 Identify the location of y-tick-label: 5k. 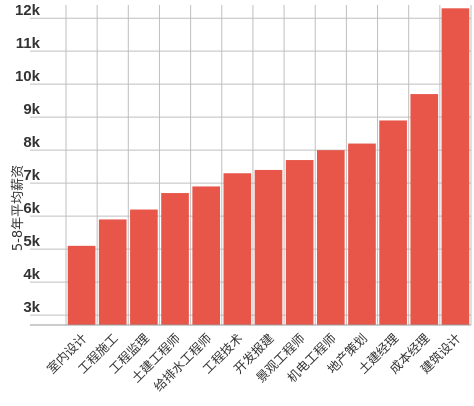
(31, 241).